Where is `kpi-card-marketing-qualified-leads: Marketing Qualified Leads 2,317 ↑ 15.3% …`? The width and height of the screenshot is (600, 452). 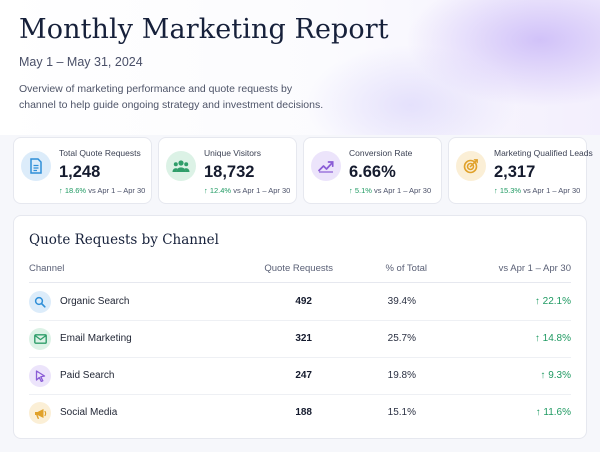
kpi-card-marketing-qualified-leads: Marketing Qualified Leads 2,317 ↑ 15.3% … is located at coordinates (520, 170).